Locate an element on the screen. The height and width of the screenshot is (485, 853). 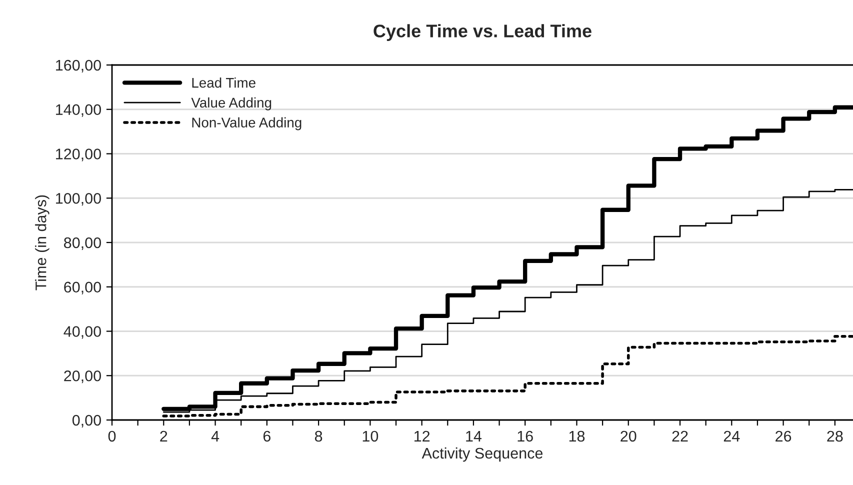
x-tick-label: 26 is located at coordinates (784, 436).